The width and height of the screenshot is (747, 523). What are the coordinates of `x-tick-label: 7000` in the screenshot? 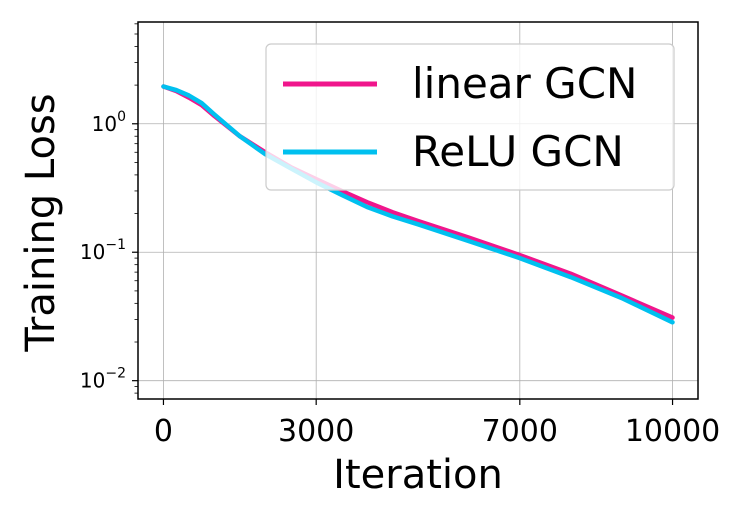 It's located at (520, 431).